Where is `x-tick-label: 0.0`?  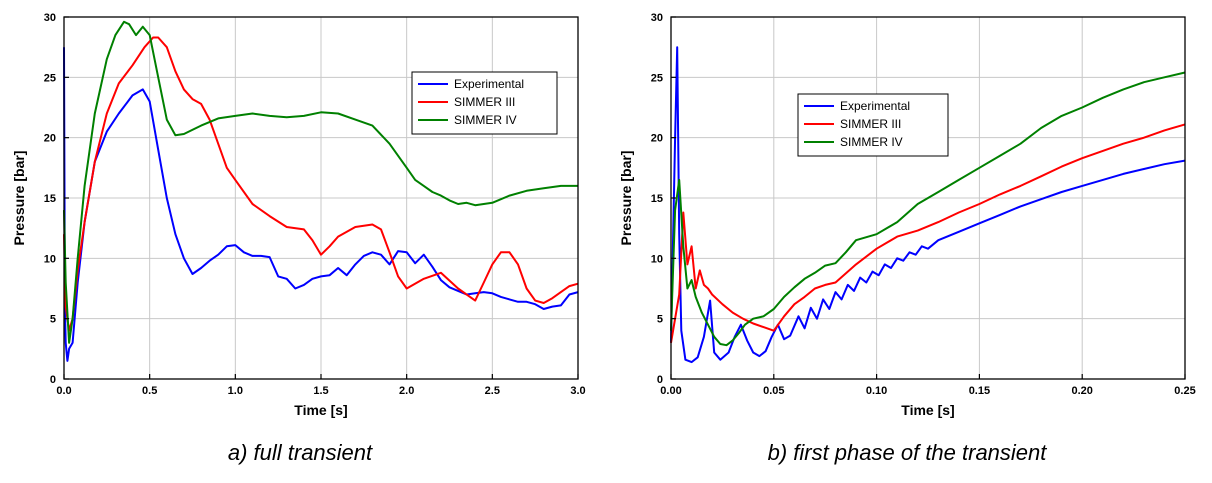 x-tick-label: 0.0 is located at coordinates (63, 391).